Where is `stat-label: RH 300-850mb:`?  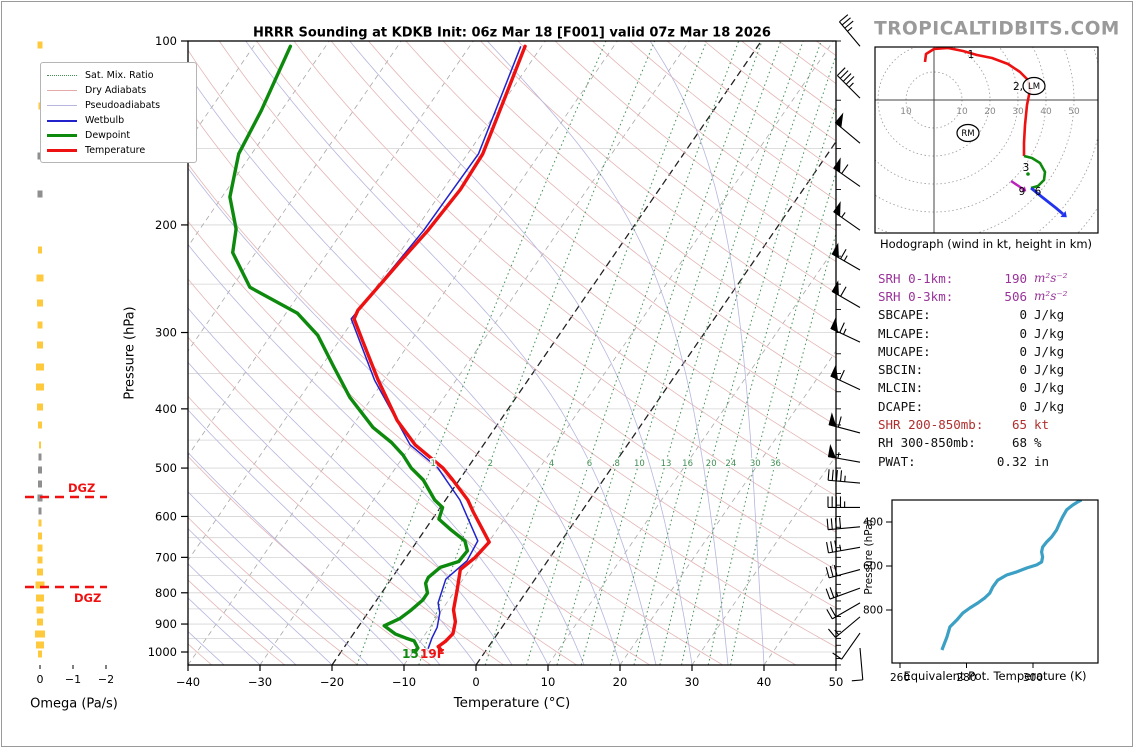 stat-label: RH 300-850mb: is located at coordinates (927, 443).